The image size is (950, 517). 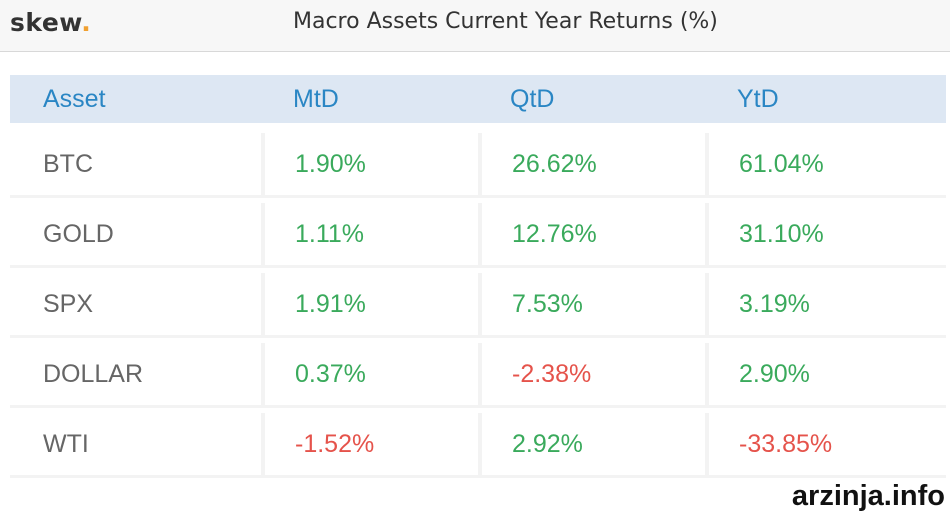 What do you see at coordinates (591, 164) in the screenshot?
I see `return-value: 26.62%` at bounding box center [591, 164].